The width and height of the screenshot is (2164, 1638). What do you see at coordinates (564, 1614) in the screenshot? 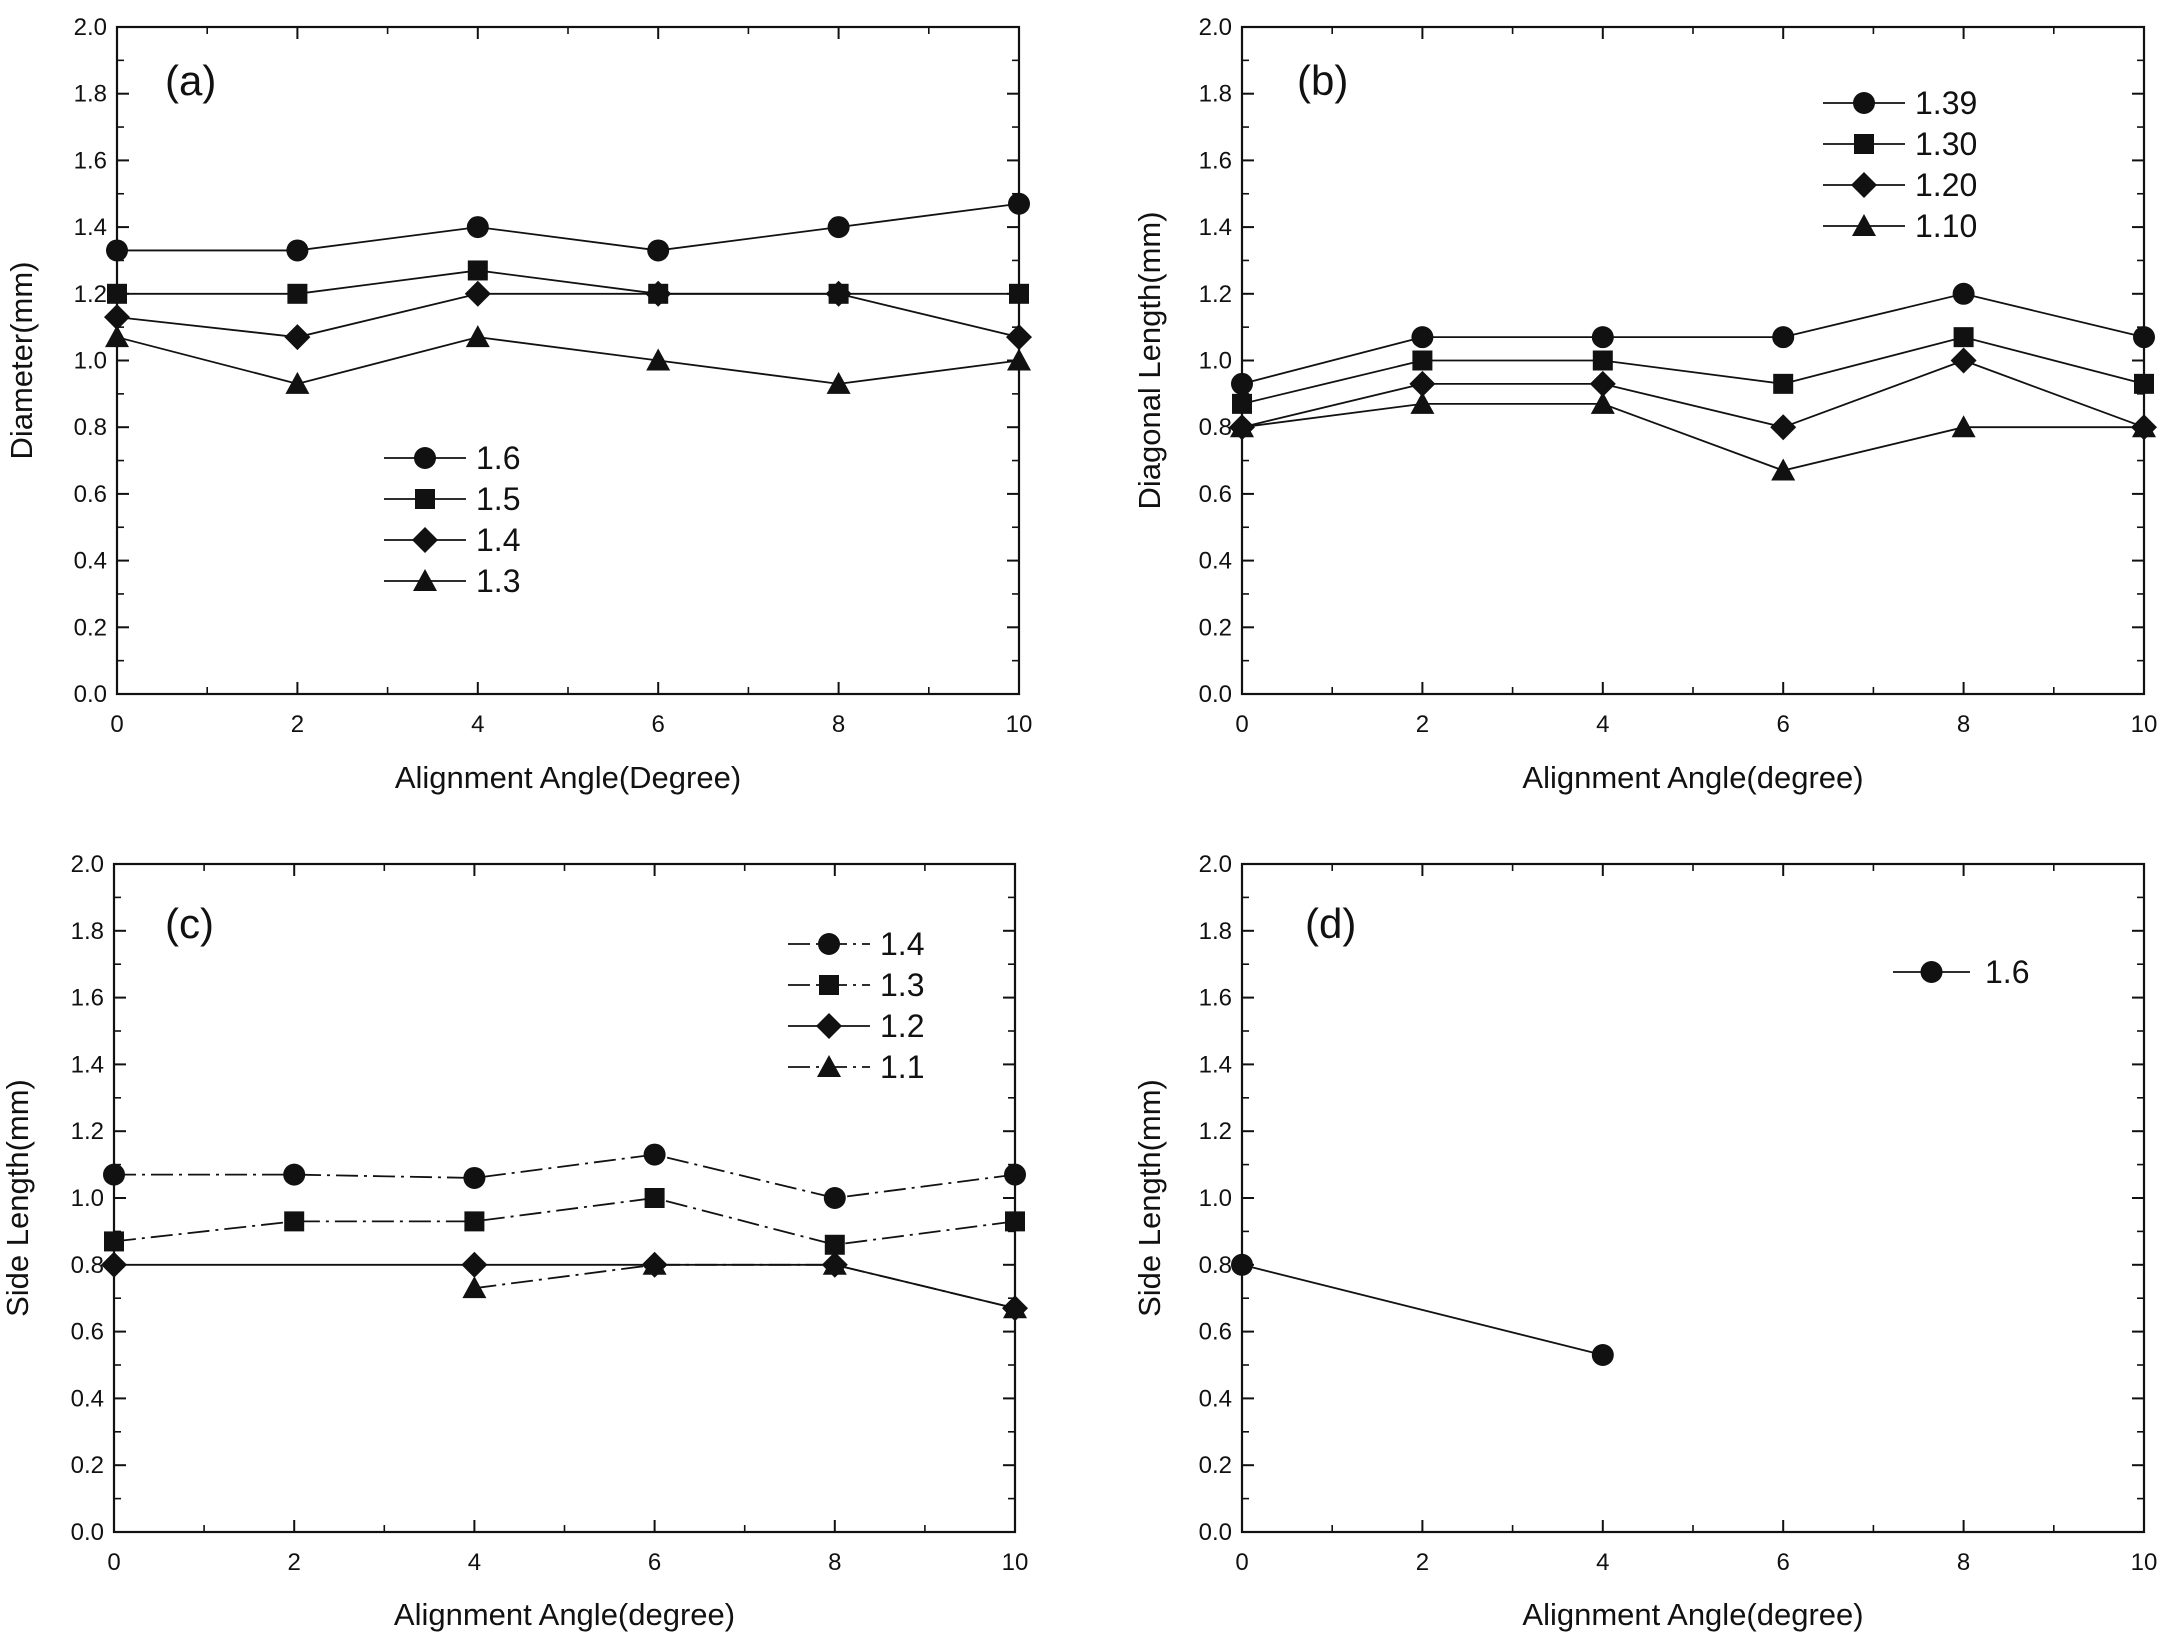
I see `x-axis-label: Alignment Angle(degree)` at bounding box center [564, 1614].